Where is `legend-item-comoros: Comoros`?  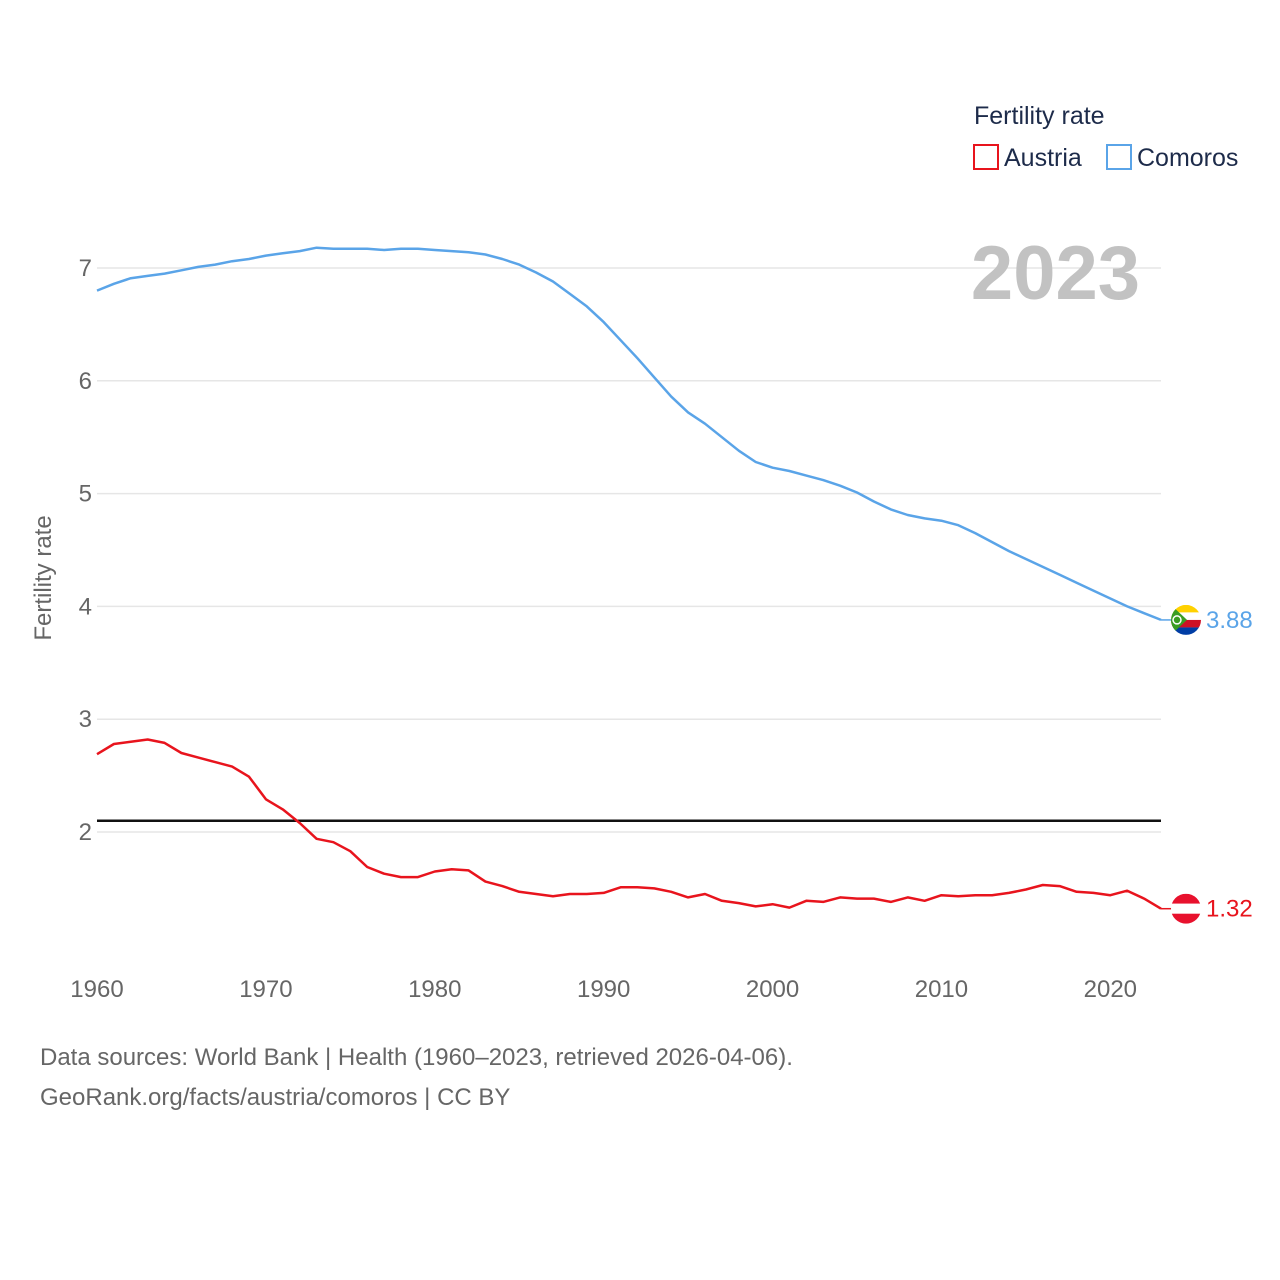 legend-item-comoros: Comoros is located at coordinates (1172, 158).